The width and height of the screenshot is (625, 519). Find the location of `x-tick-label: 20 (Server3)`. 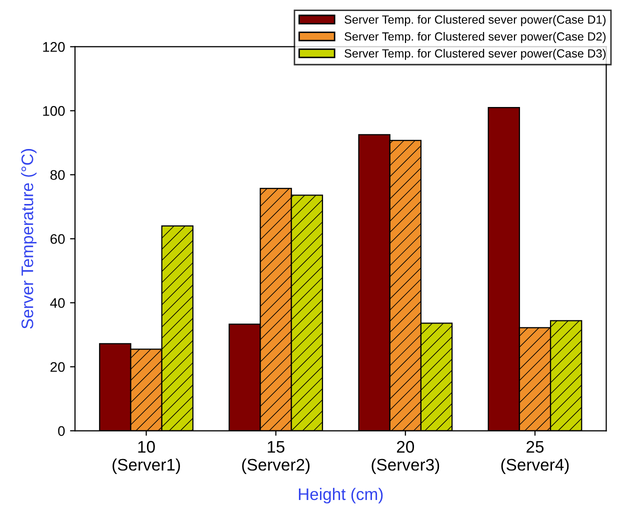

x-tick-label: 20 (Server3) is located at coordinates (406, 457).